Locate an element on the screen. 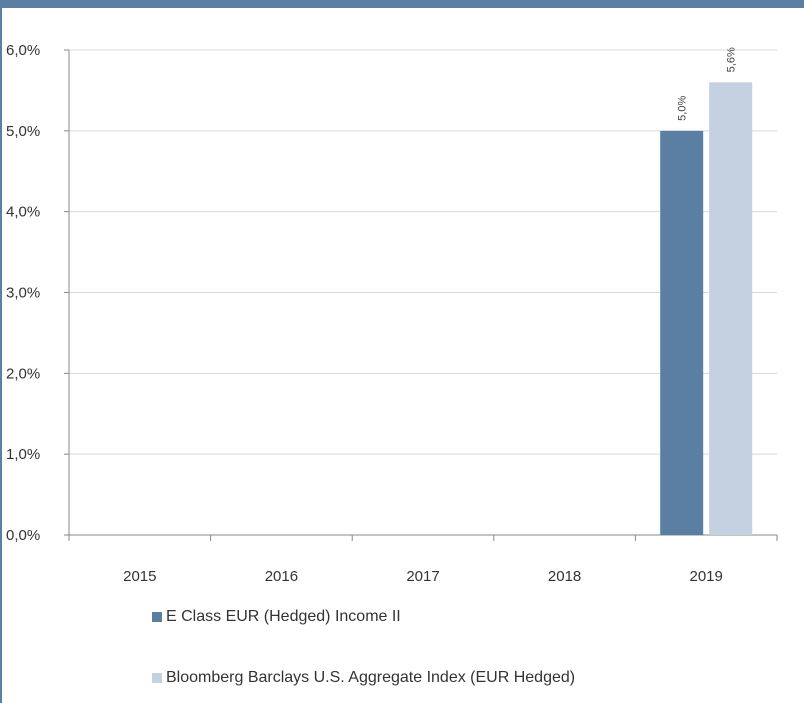 Image resolution: width=804 pixels, height=703 pixels. y-tick-label-6: 6,0% is located at coordinates (23, 50).